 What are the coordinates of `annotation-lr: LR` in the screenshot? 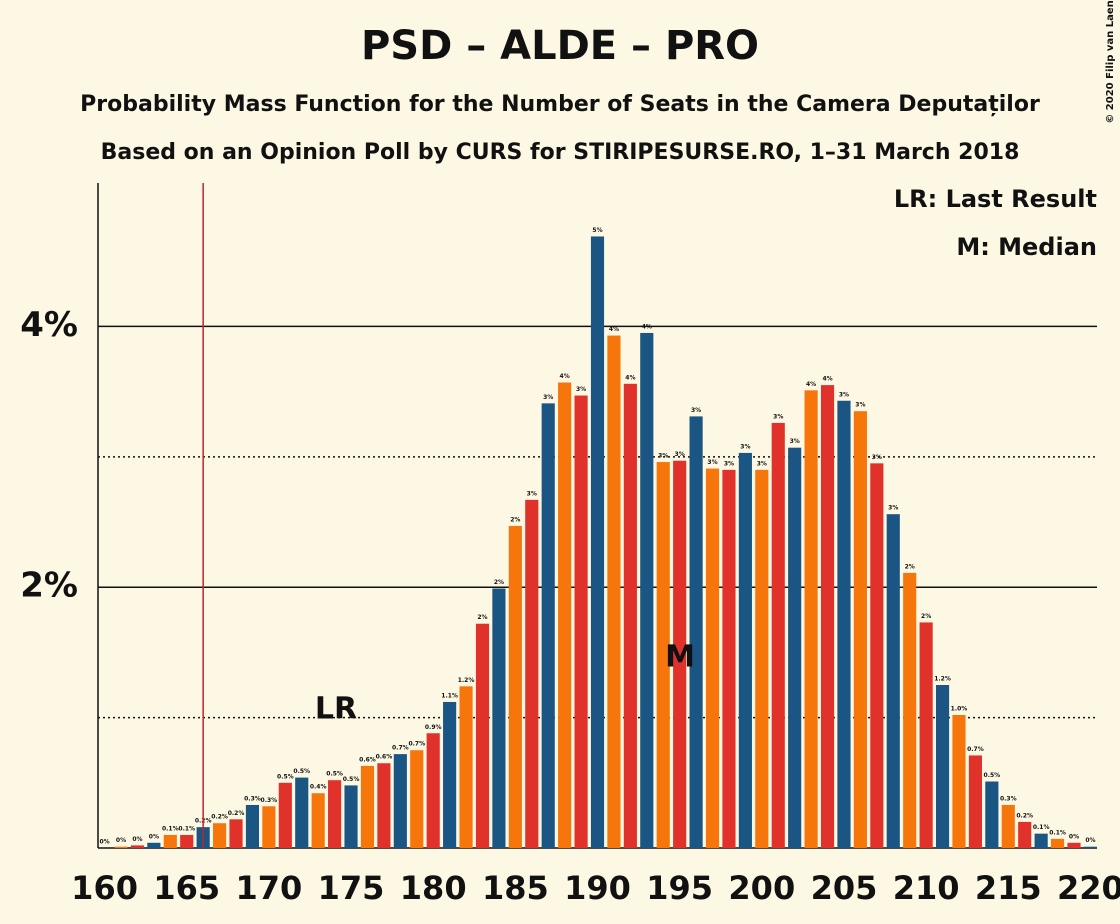 It's located at (336, 709).